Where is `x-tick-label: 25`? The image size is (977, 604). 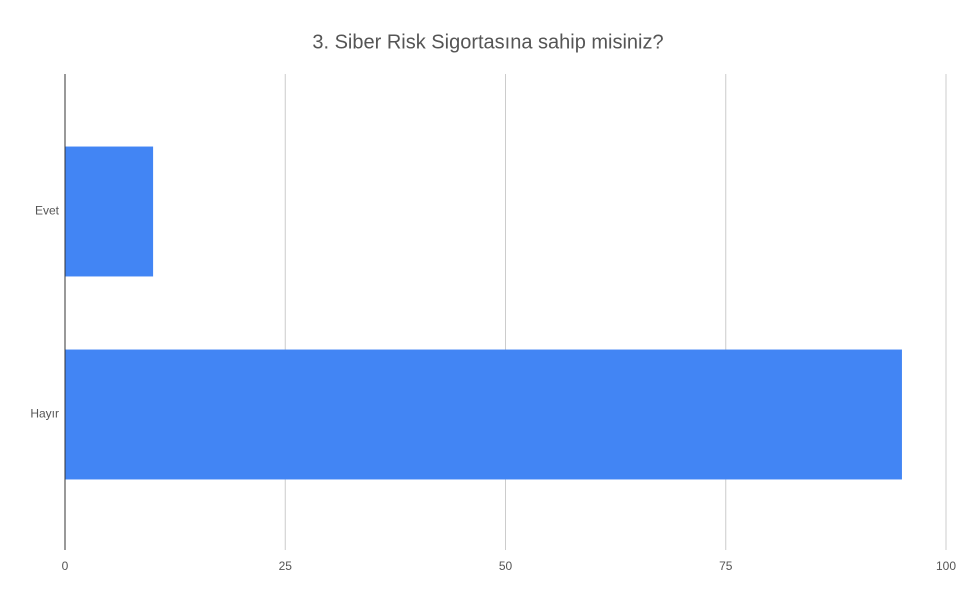
x-tick-label: 25 is located at coordinates (286, 566).